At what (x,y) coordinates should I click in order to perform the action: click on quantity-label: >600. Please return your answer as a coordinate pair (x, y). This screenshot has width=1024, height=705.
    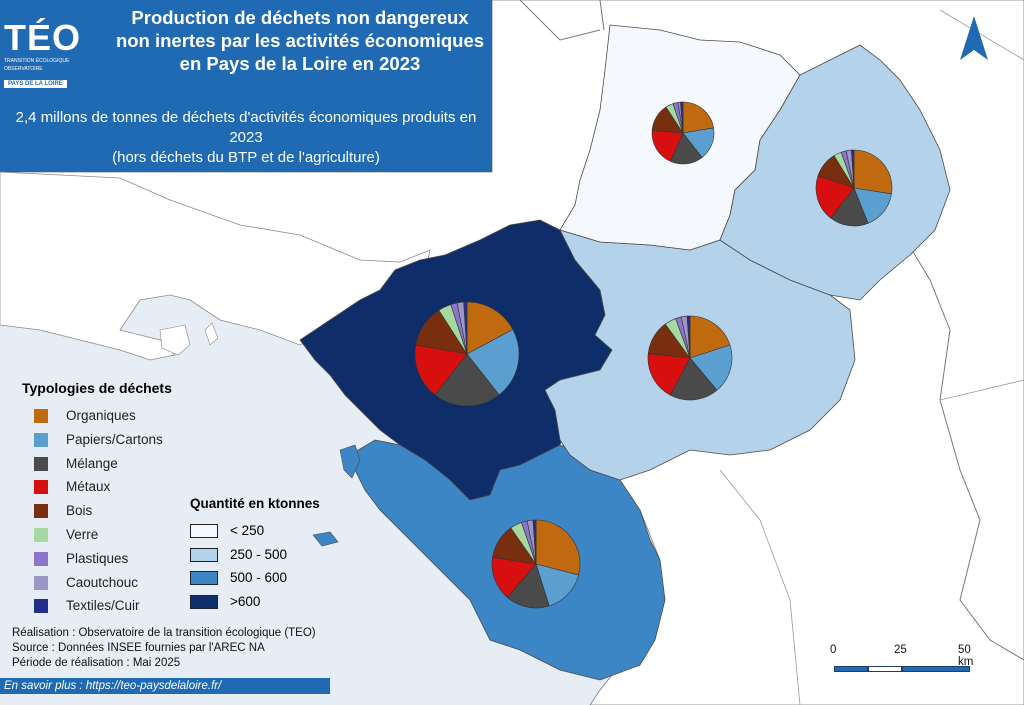
    Looking at the image, I should click on (245, 601).